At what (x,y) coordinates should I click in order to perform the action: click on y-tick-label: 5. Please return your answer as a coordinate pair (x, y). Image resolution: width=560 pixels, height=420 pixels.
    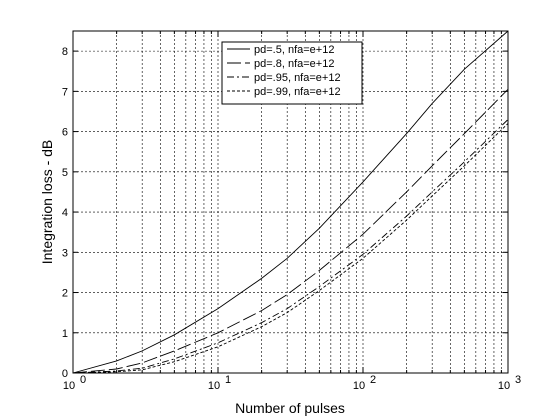
    Looking at the image, I should click on (65, 173).